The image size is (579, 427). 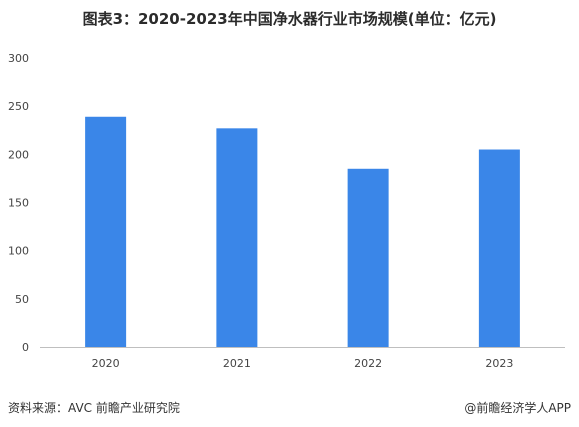 What do you see at coordinates (237, 363) in the screenshot?
I see `x-tick-label-2021: 2021` at bounding box center [237, 363].